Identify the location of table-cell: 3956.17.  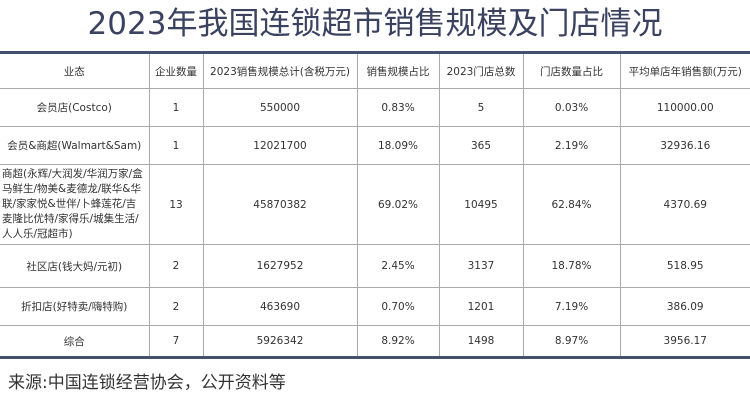
(684, 341).